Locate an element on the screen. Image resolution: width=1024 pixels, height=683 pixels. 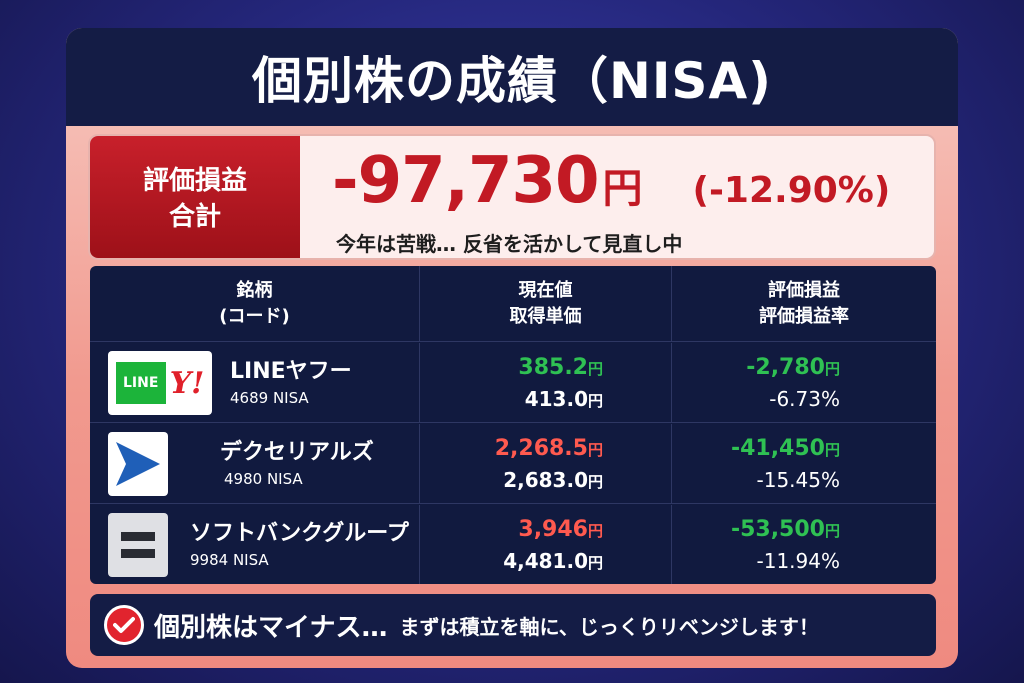
current-price-value: 385.2 is located at coordinates (553, 367).